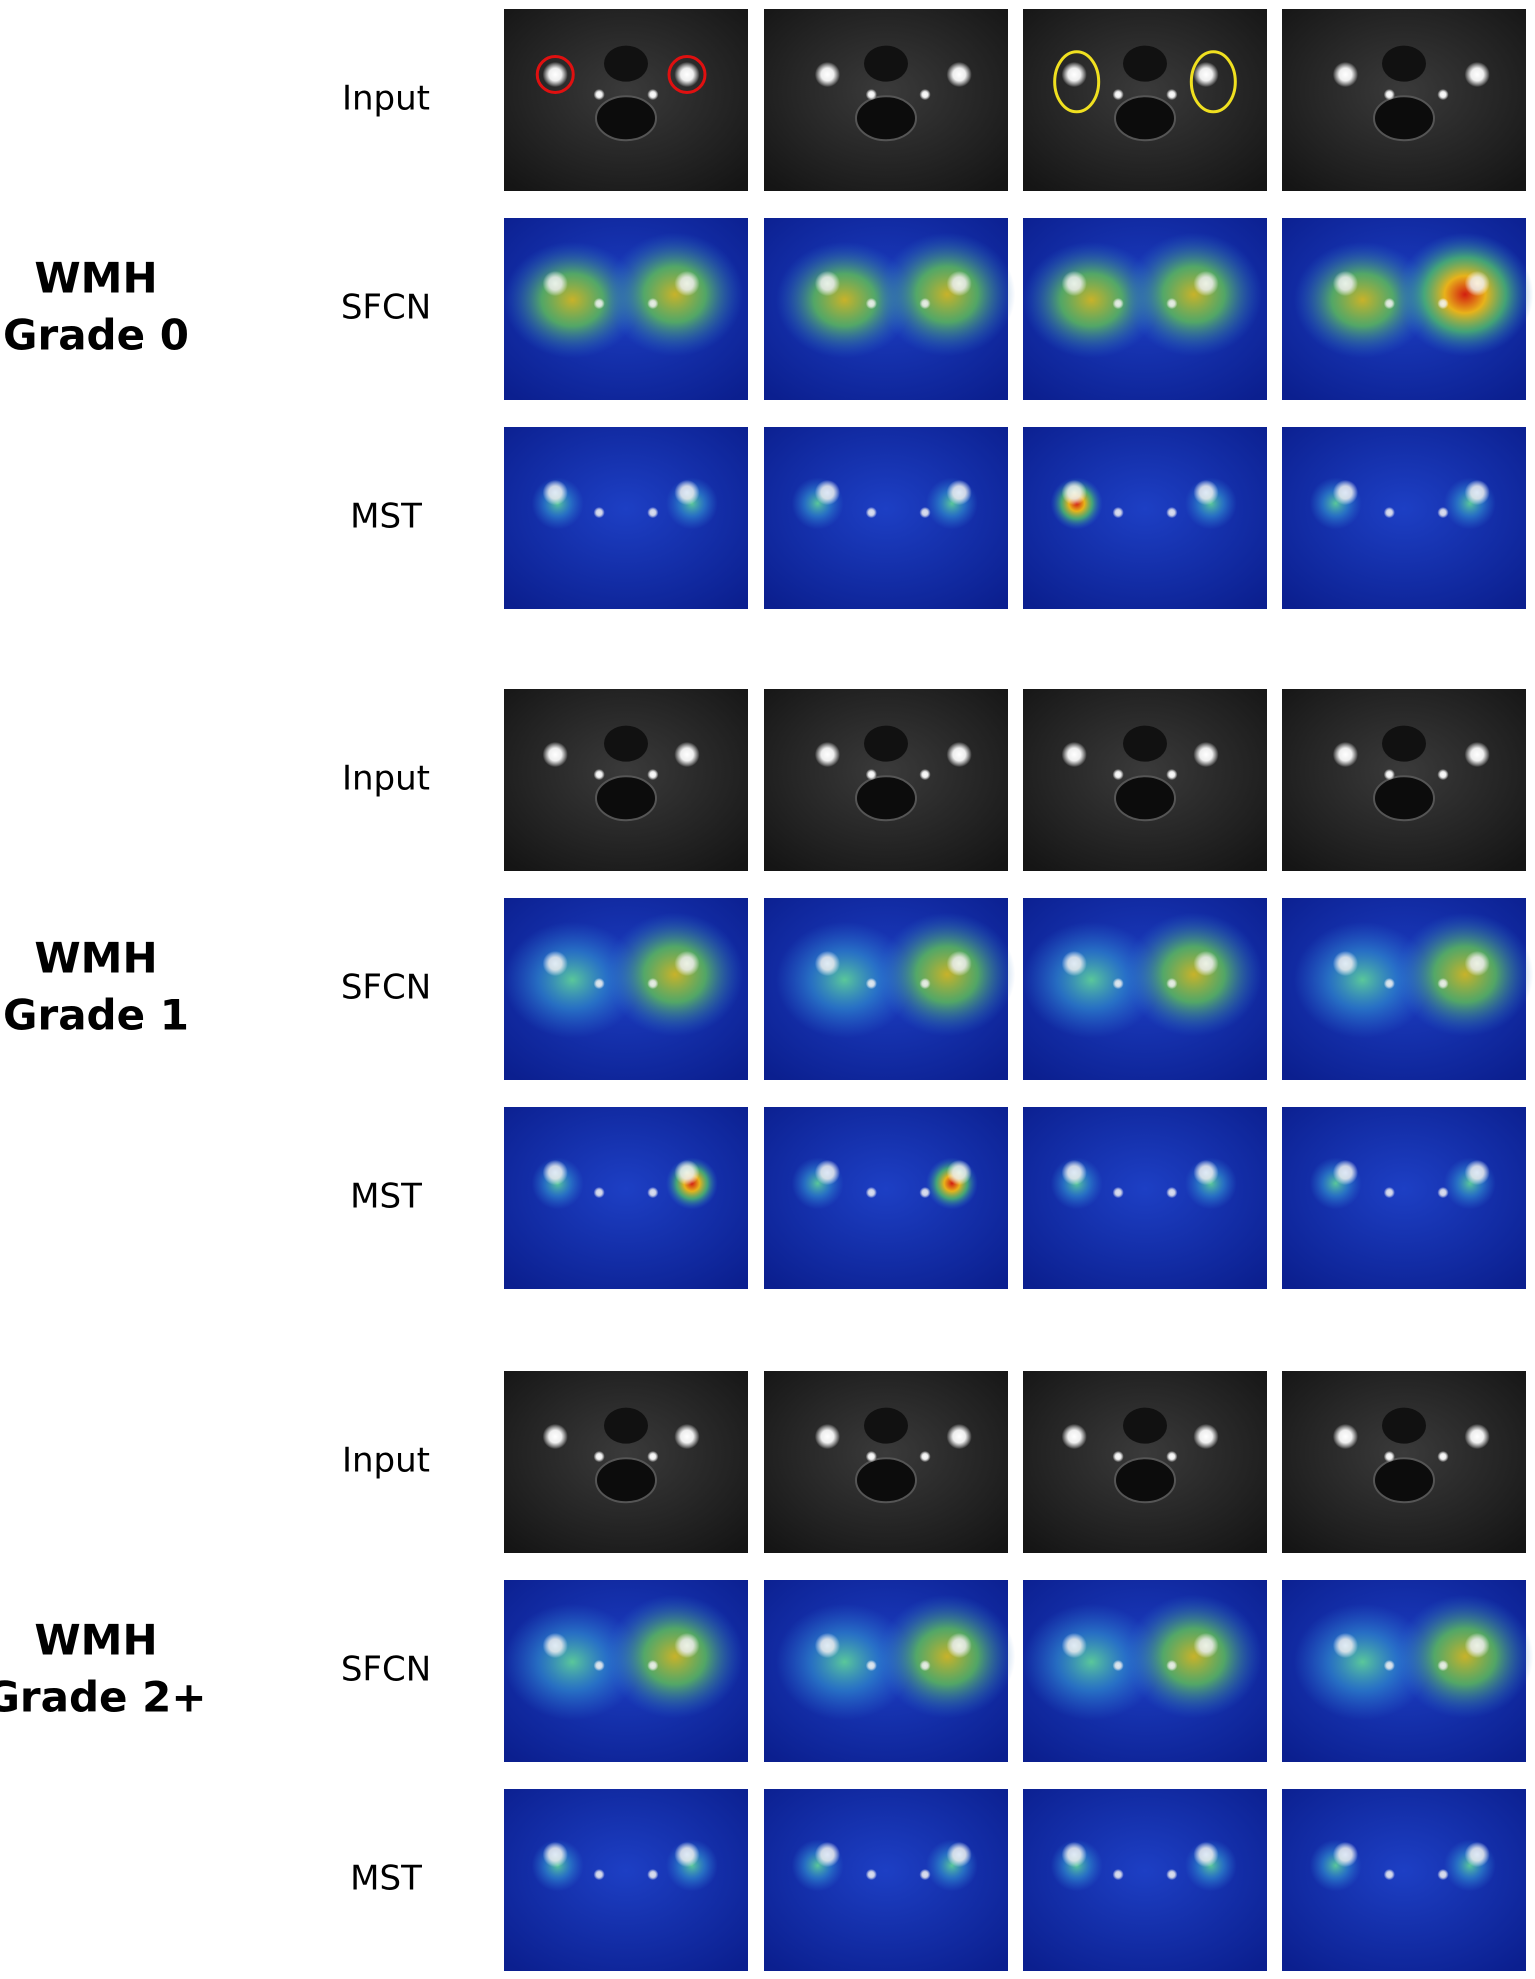  What do you see at coordinates (386, 517) in the screenshot?
I see `row-label: MST` at bounding box center [386, 517].